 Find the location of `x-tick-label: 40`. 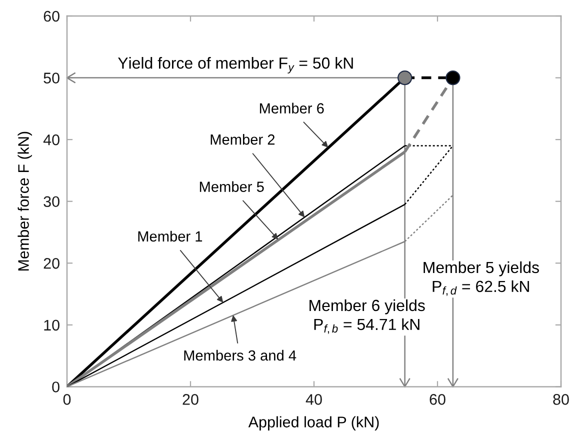

x-tick-label: 40 is located at coordinates (314, 399).